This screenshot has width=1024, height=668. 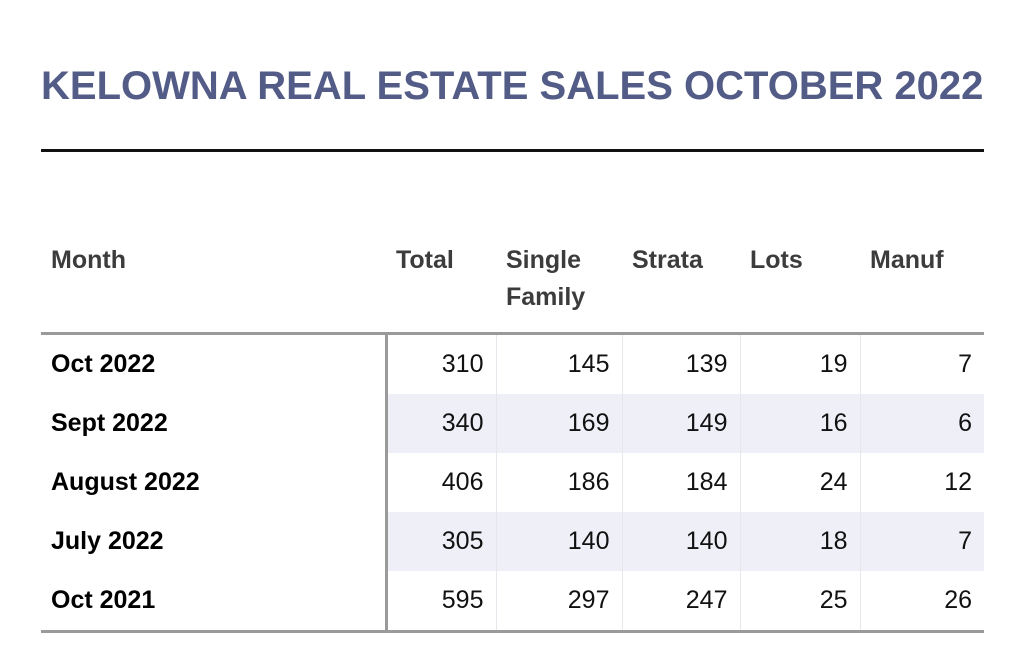 What do you see at coordinates (922, 423) in the screenshot?
I see `cell-manuf: 6` at bounding box center [922, 423].